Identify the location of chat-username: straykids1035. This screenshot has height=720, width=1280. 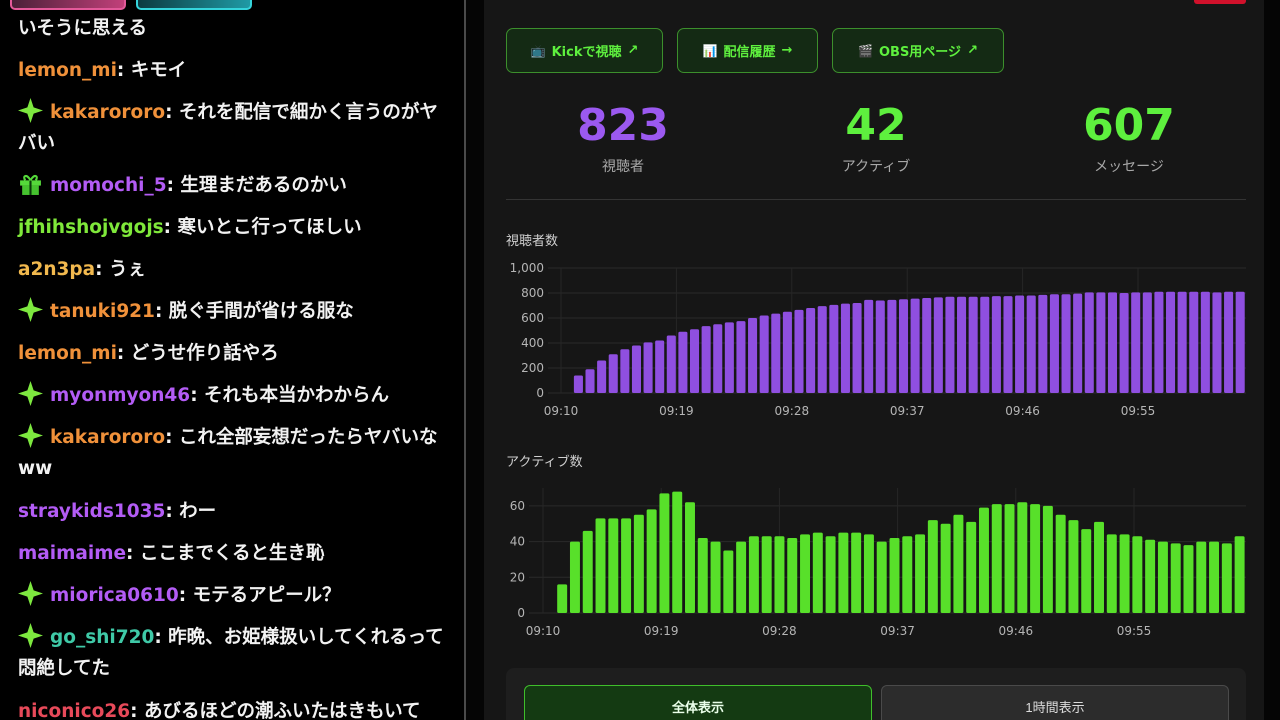
(92, 511).